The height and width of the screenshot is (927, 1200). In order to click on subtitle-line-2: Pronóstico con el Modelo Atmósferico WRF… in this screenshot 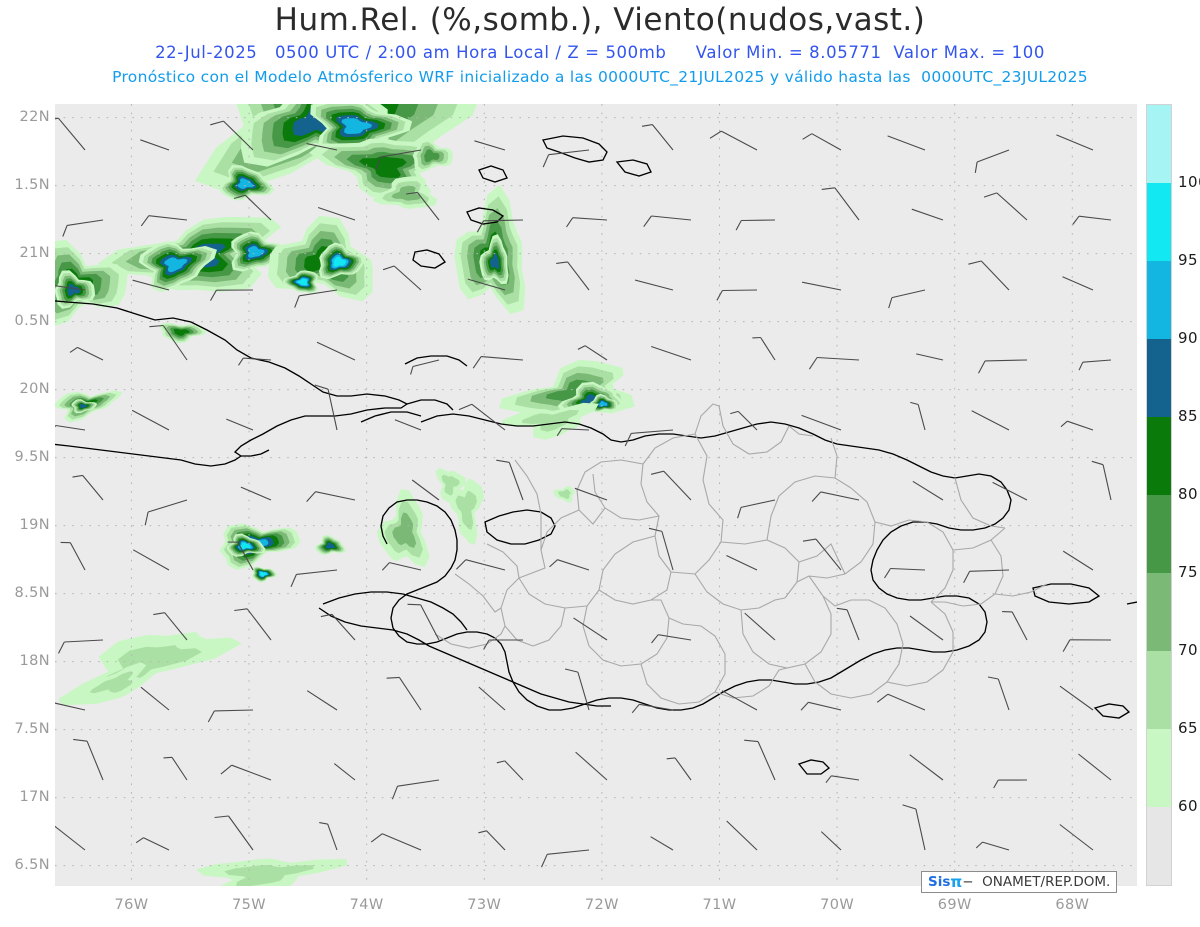, I will do `click(600, 77)`.